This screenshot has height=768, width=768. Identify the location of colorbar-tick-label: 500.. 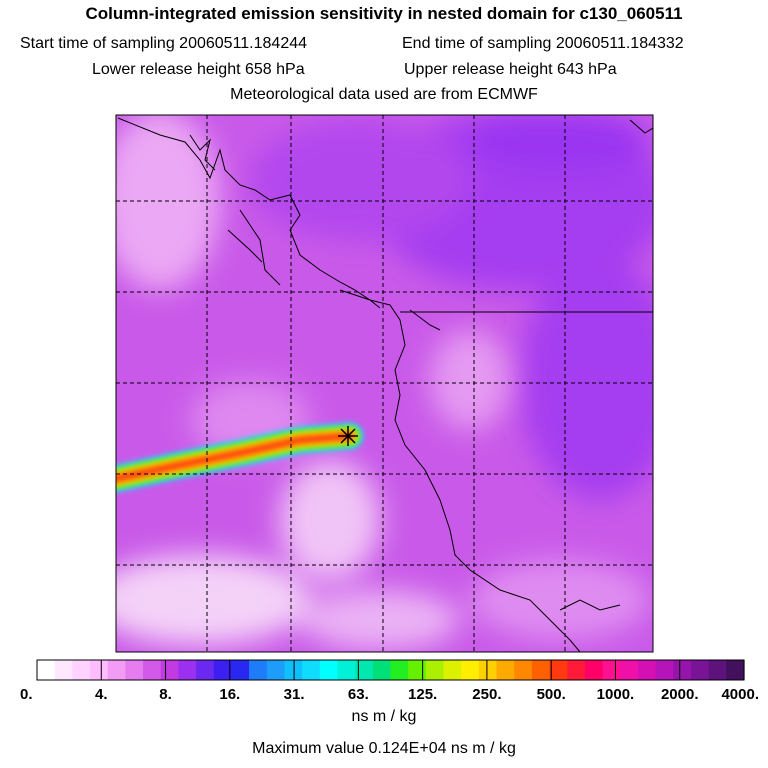
(551, 694).